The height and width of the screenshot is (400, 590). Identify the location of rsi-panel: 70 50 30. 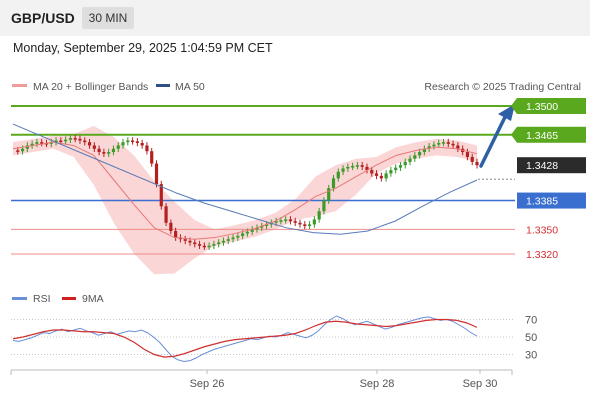
(274, 339).